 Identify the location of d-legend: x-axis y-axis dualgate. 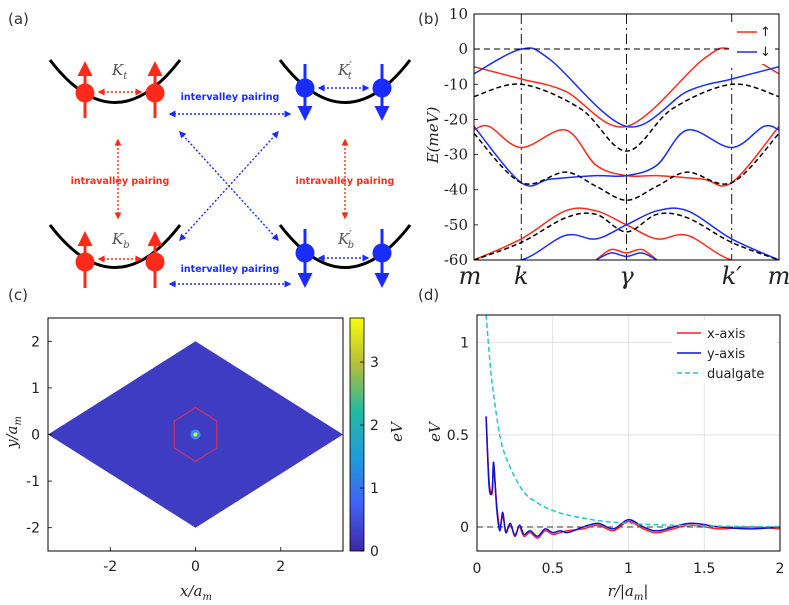
(724, 352).